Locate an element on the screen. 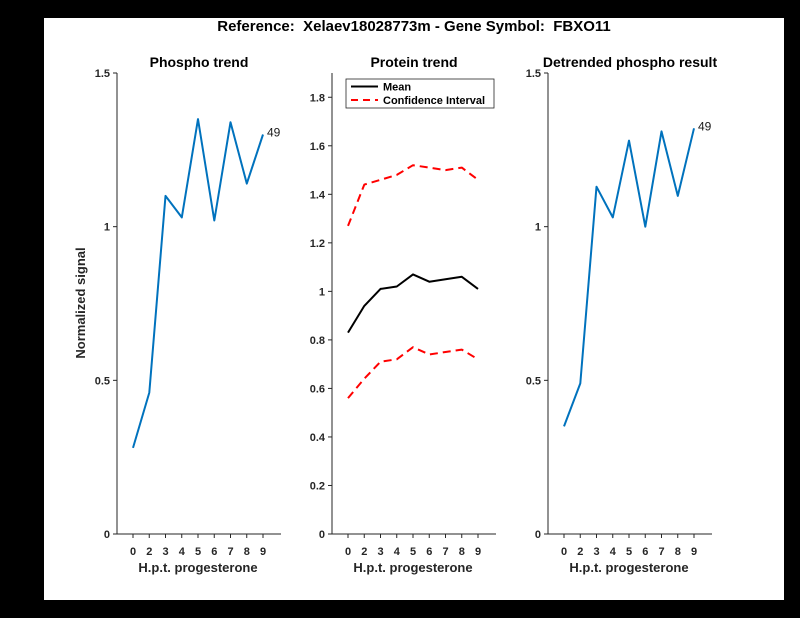  y-tick-label: 1.6 is located at coordinates (317, 147).